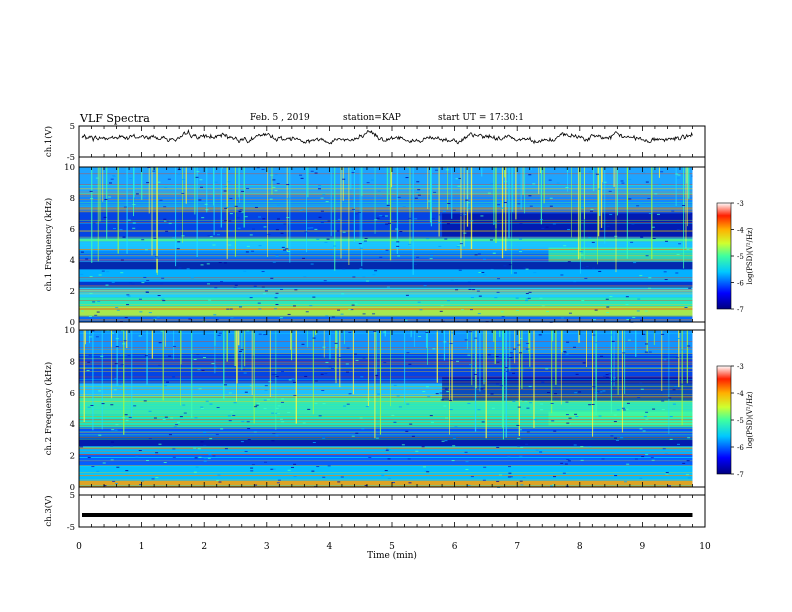  What do you see at coordinates (48, 244) in the screenshot?
I see `y-axis-label: ch.1 Frequency (kHz)` at bounding box center [48, 244].